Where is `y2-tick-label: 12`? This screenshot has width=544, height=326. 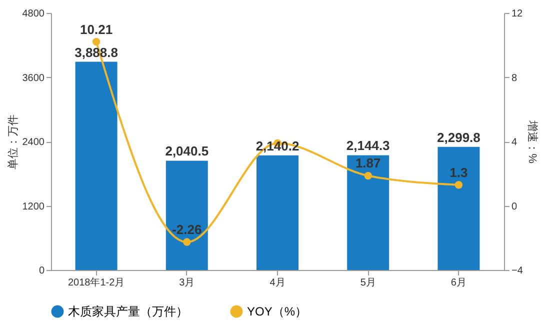 y2-tick-label: 12 is located at coordinates (518, 14).